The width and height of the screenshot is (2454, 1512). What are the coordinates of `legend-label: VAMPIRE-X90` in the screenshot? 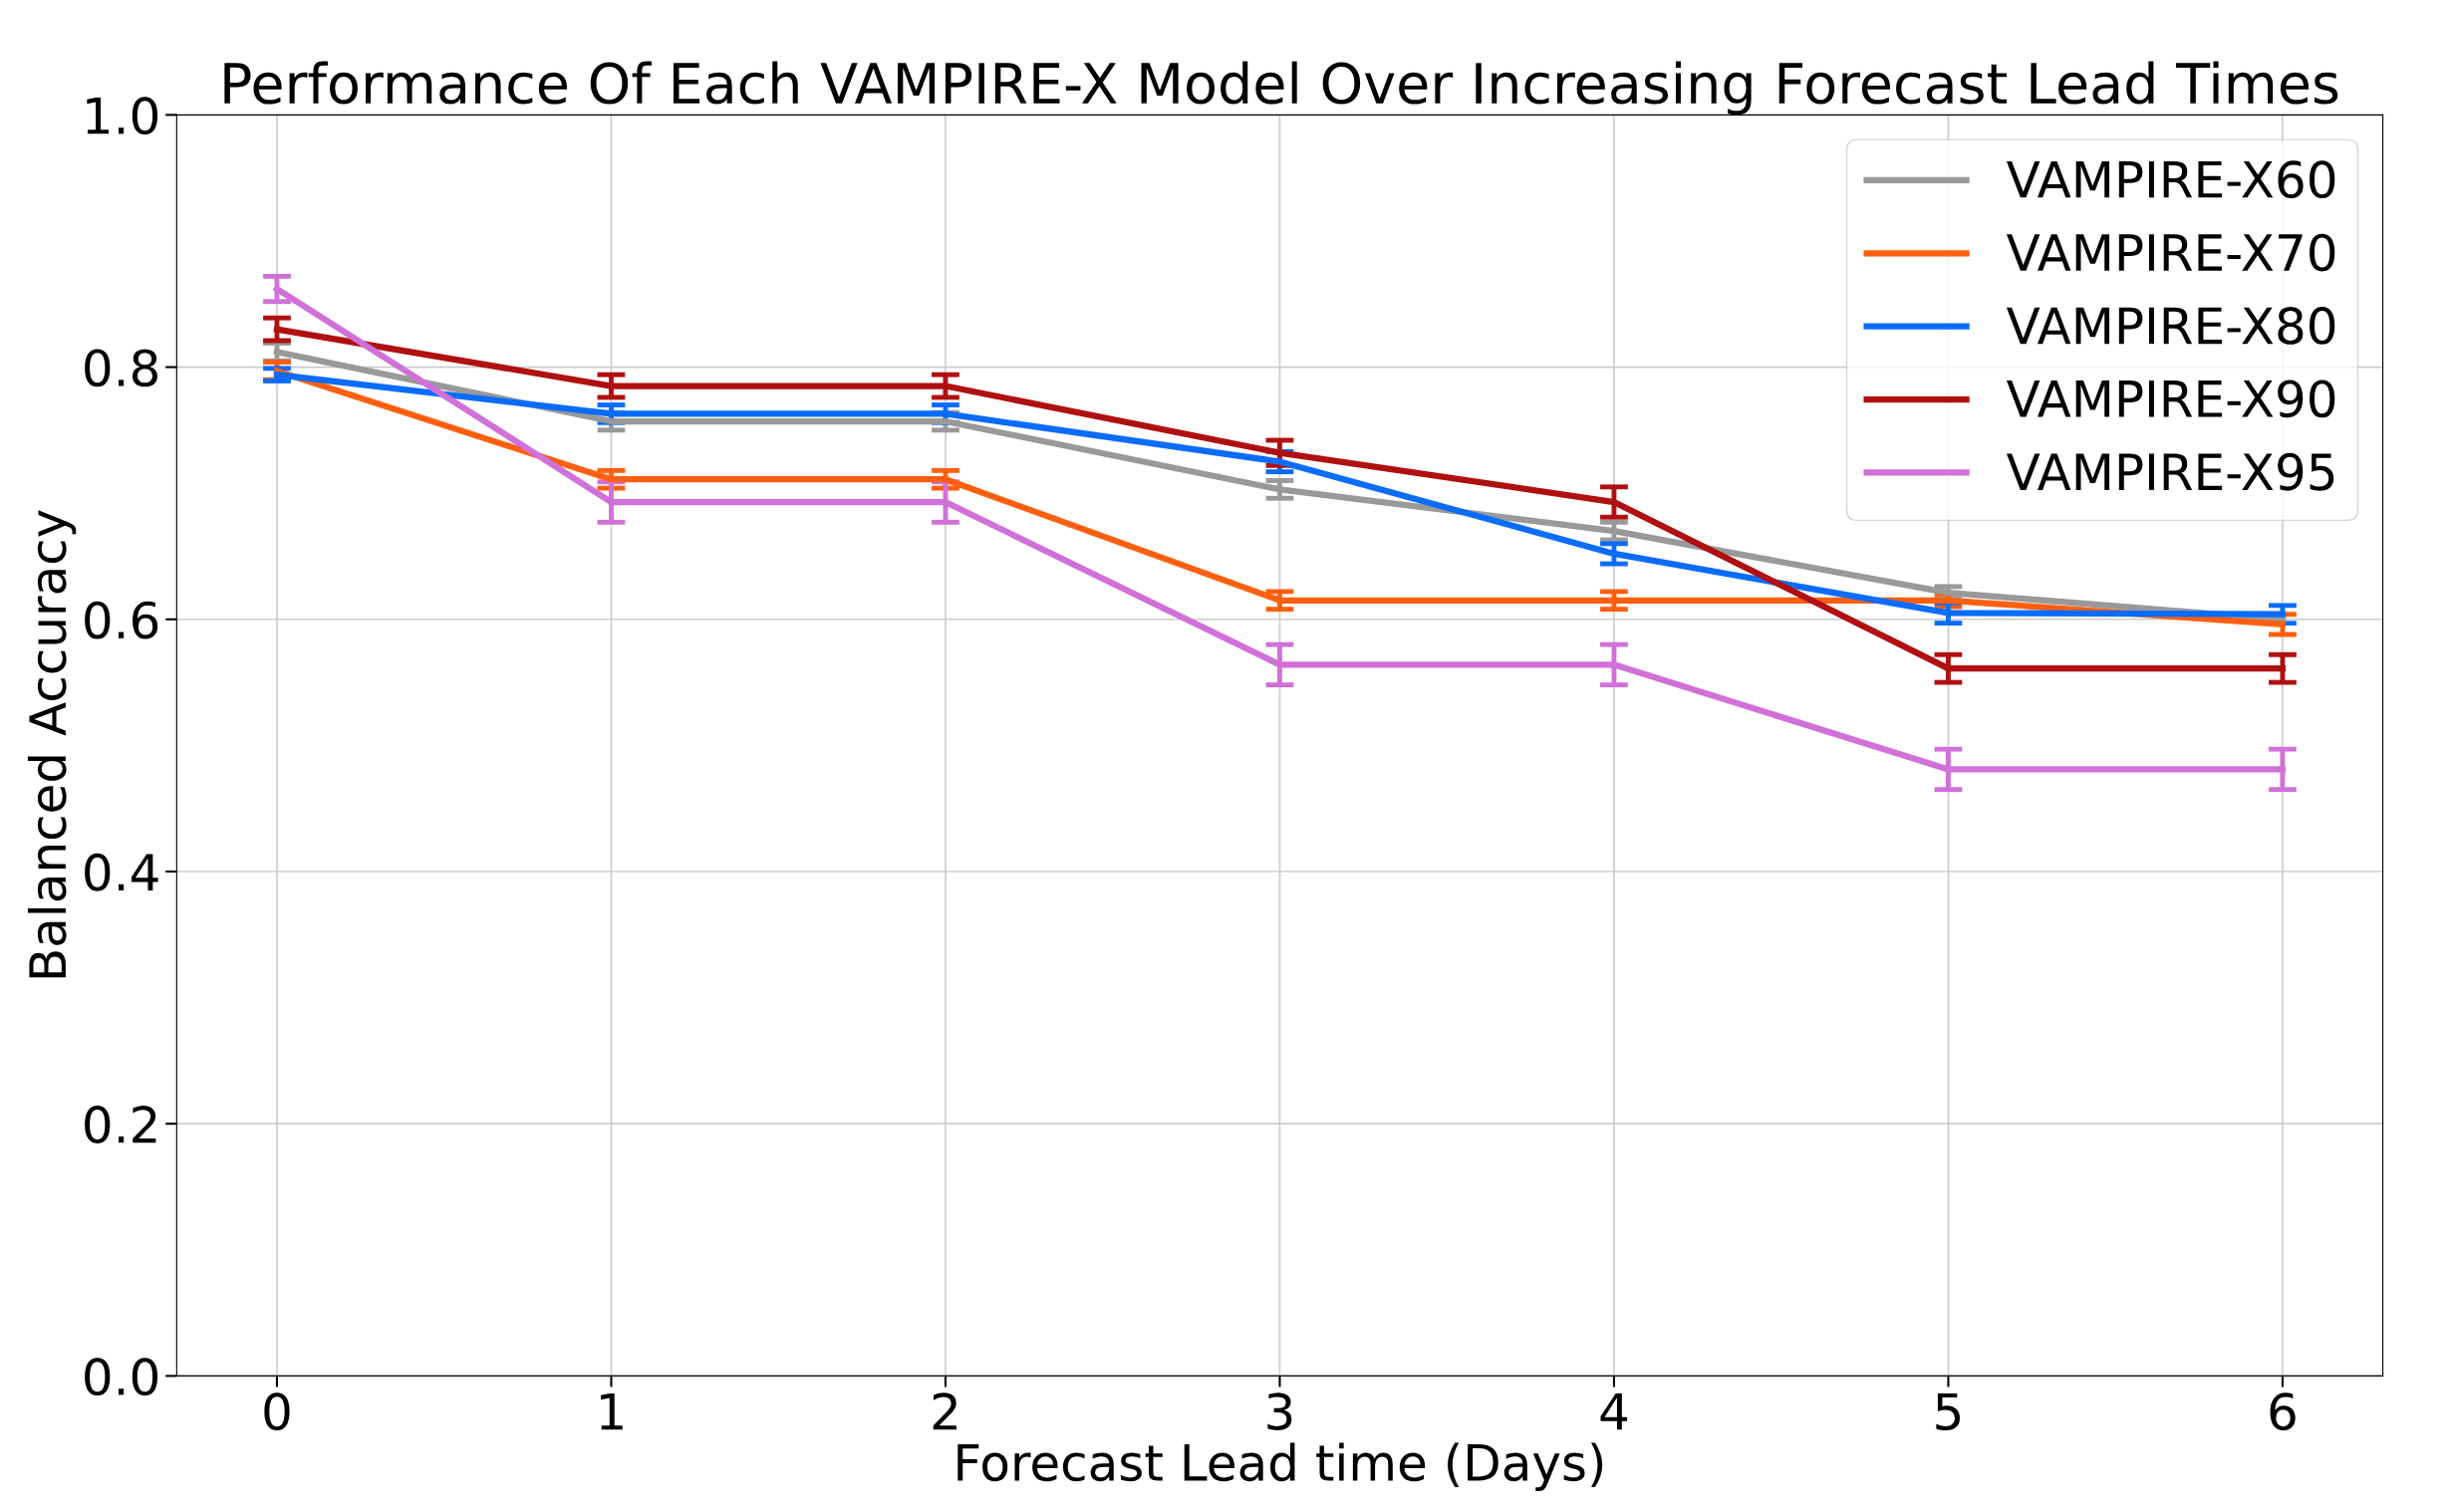 It's located at (2170, 398).